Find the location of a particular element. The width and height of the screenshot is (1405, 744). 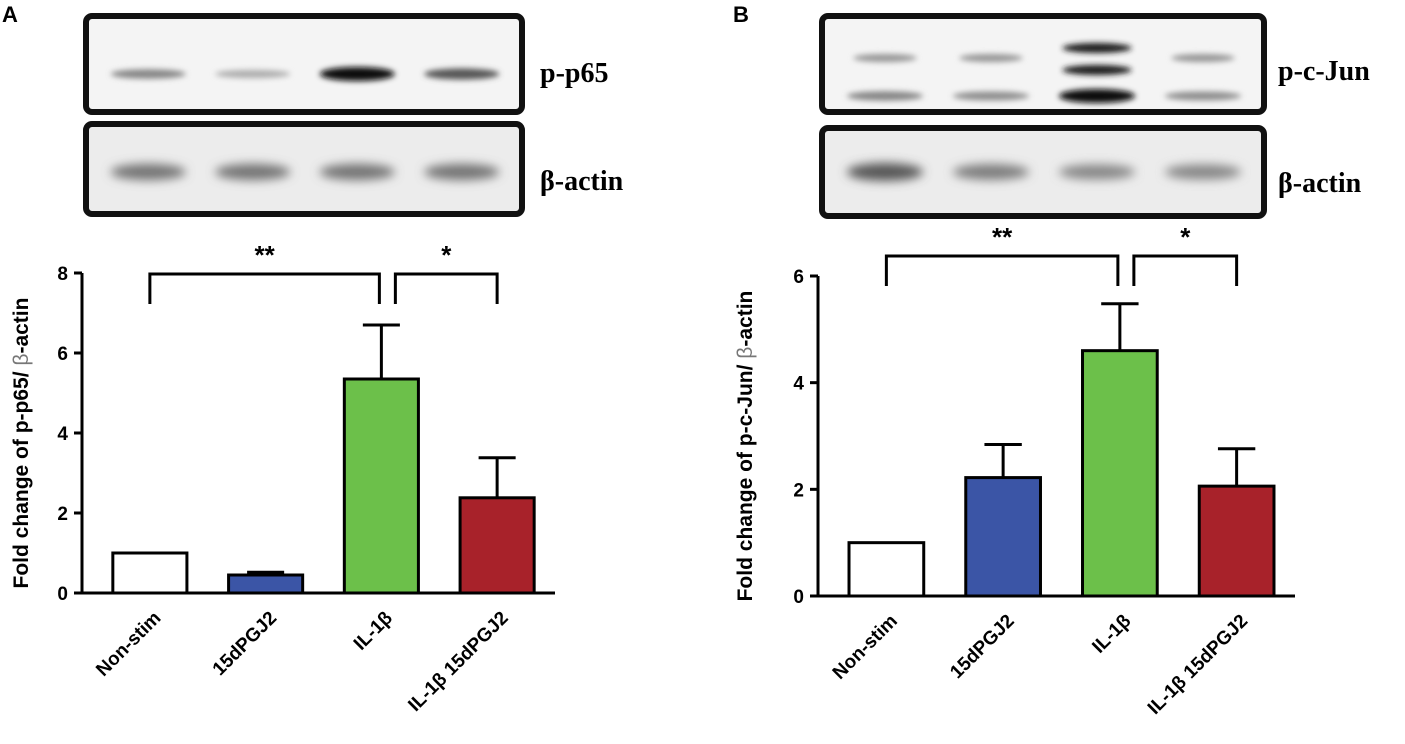

p65-bands is located at coordinates (305, 74).